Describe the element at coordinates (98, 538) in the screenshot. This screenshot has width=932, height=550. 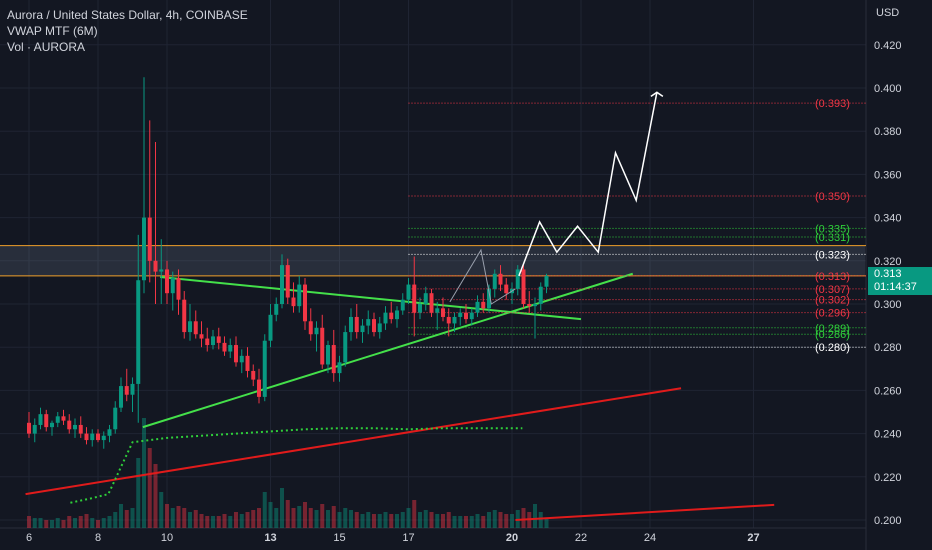
I see `time-tick-label: 8` at that location.